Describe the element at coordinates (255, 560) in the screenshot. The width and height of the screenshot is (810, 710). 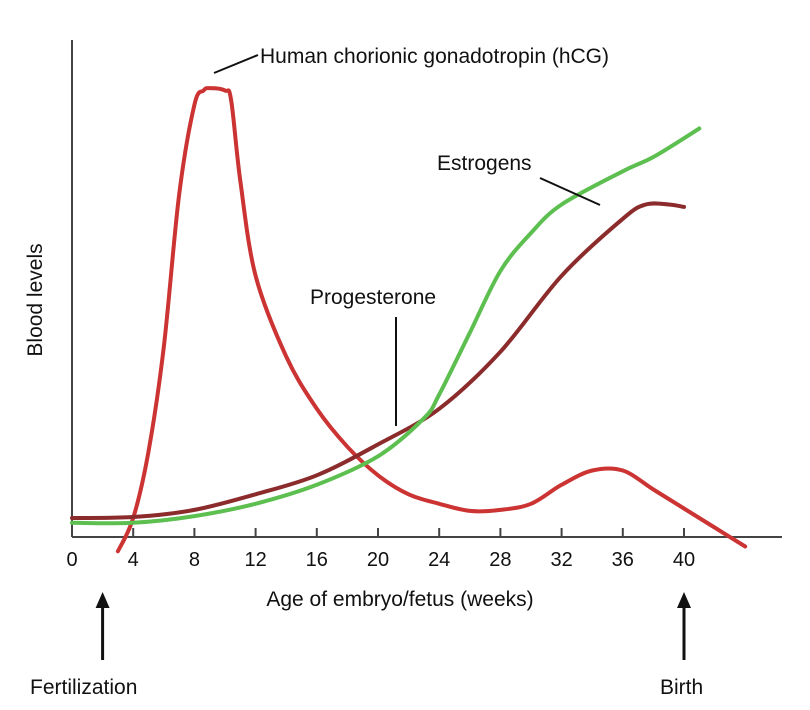
I see `x-tick-label: 12` at that location.